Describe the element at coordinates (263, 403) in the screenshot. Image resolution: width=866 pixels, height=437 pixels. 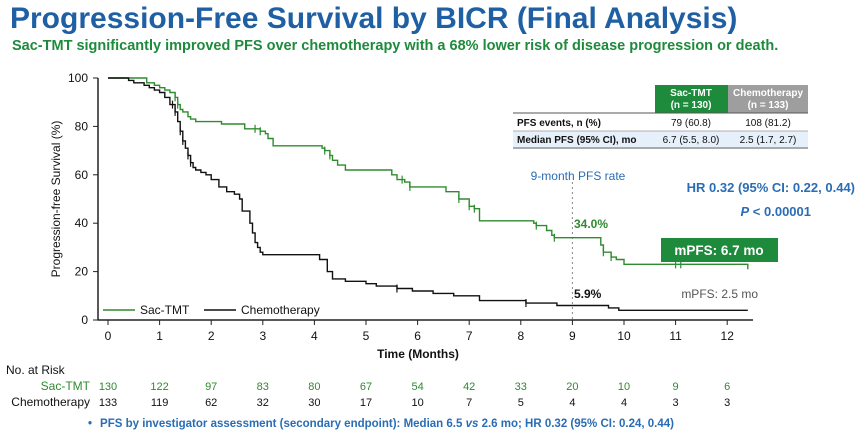
I see `at-risk-value: 32` at that location.